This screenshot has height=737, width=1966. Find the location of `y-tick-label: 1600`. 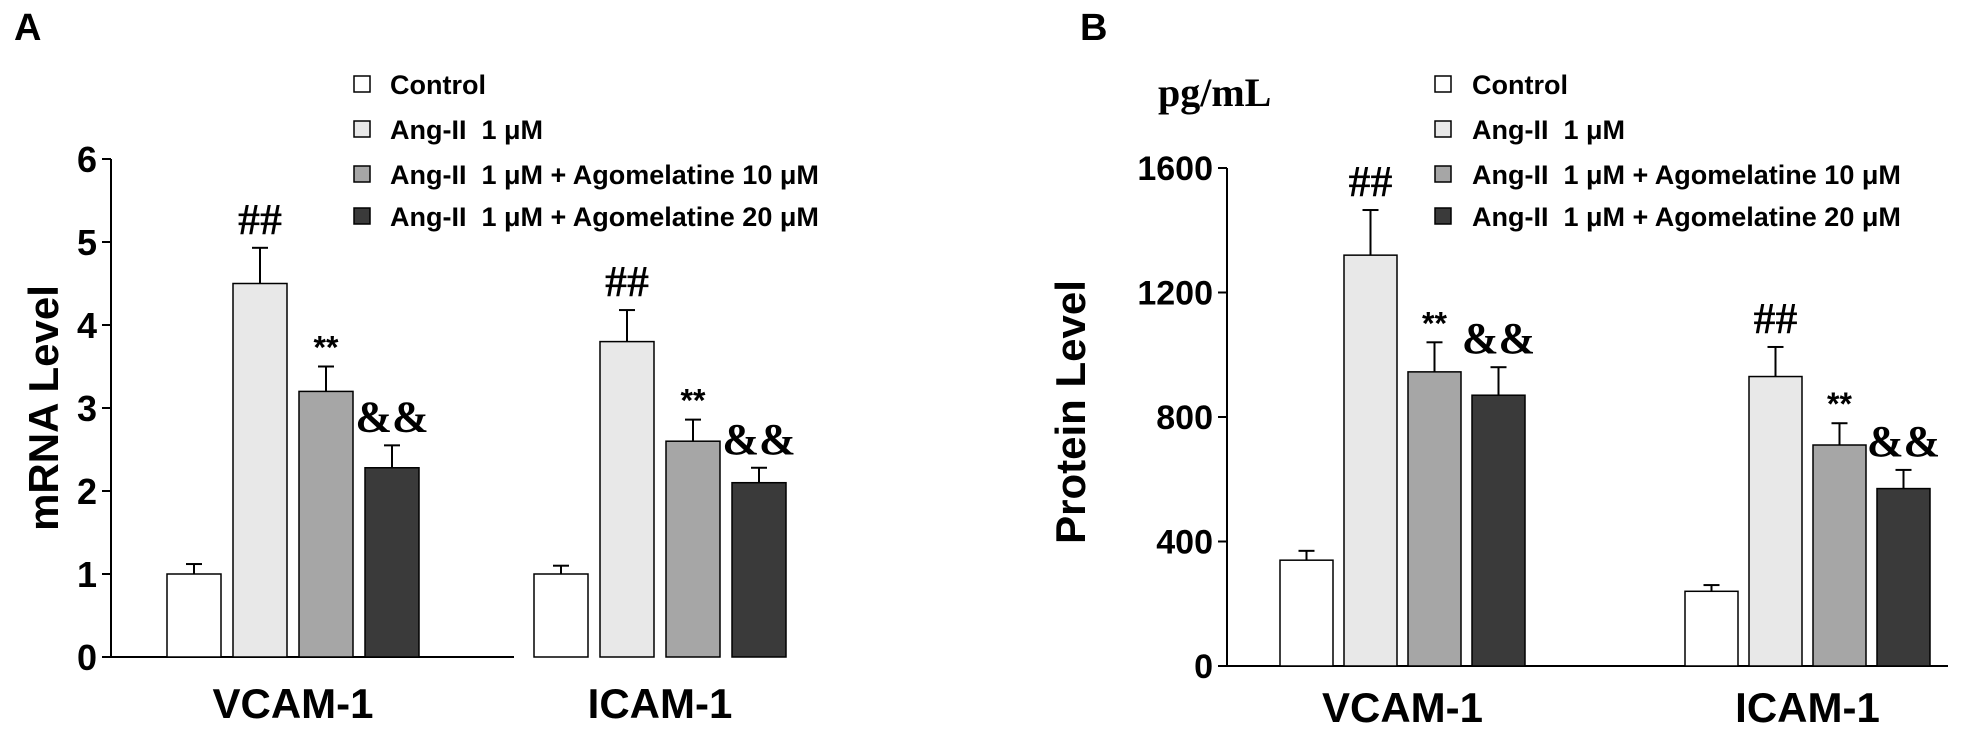

y-tick-label: 1600 is located at coordinates (1175, 169).